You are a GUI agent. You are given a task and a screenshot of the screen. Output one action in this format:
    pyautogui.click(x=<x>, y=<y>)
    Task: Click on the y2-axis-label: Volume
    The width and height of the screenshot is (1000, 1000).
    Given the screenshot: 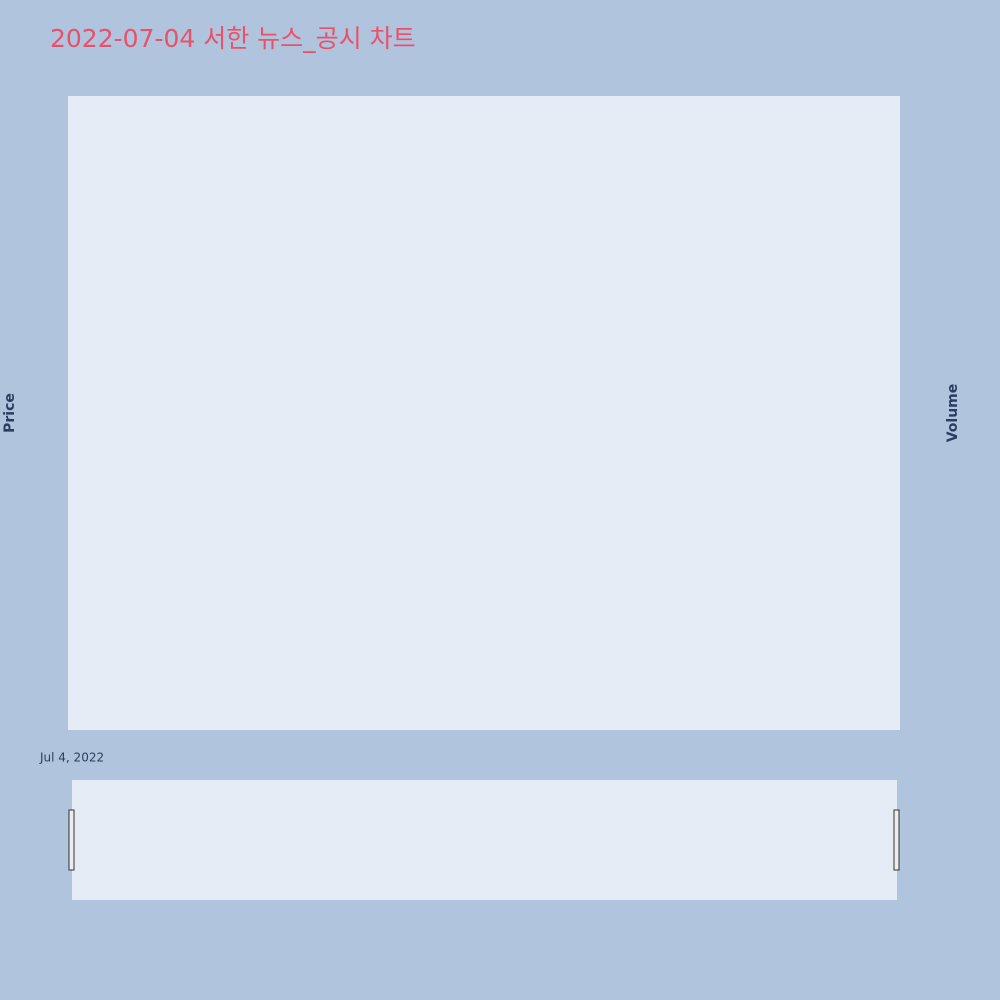 What is the action you would take?
    pyautogui.click(x=953, y=413)
    